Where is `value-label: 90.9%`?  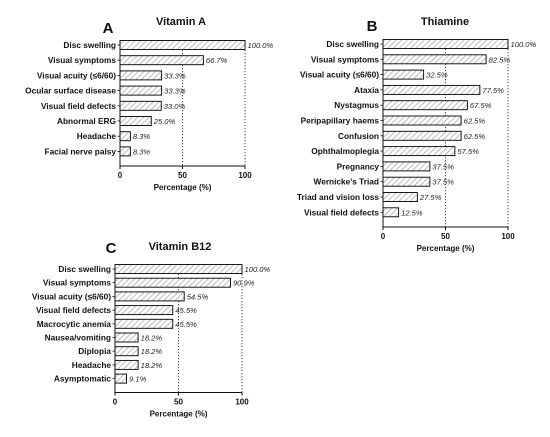
value-label: 90.9% is located at coordinates (244, 283).